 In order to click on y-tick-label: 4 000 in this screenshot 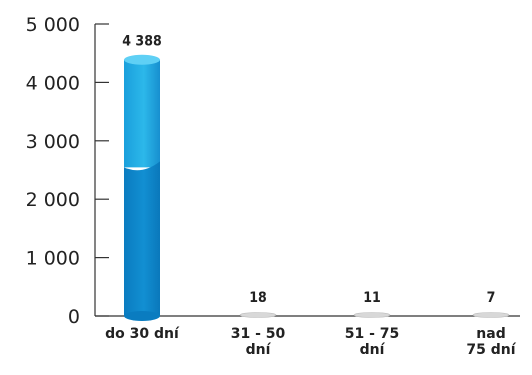, I will do `click(53, 83)`.